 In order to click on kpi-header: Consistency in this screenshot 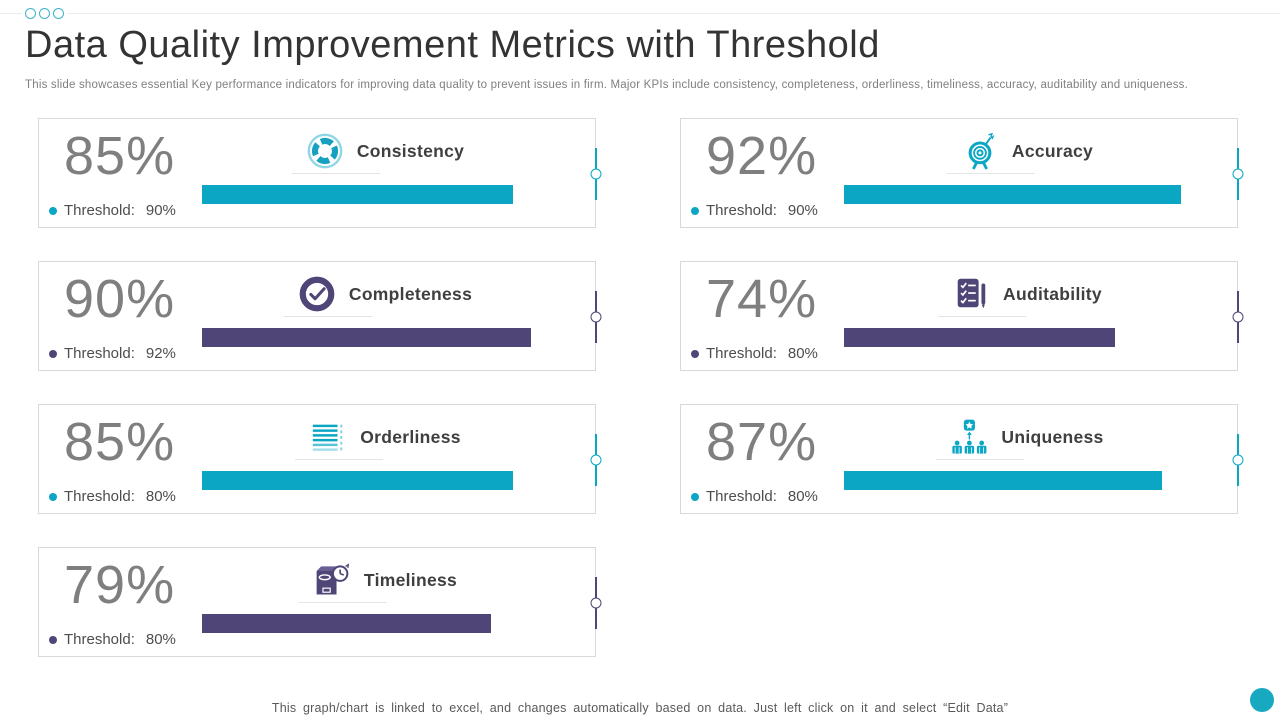, I will do `click(385, 151)`.